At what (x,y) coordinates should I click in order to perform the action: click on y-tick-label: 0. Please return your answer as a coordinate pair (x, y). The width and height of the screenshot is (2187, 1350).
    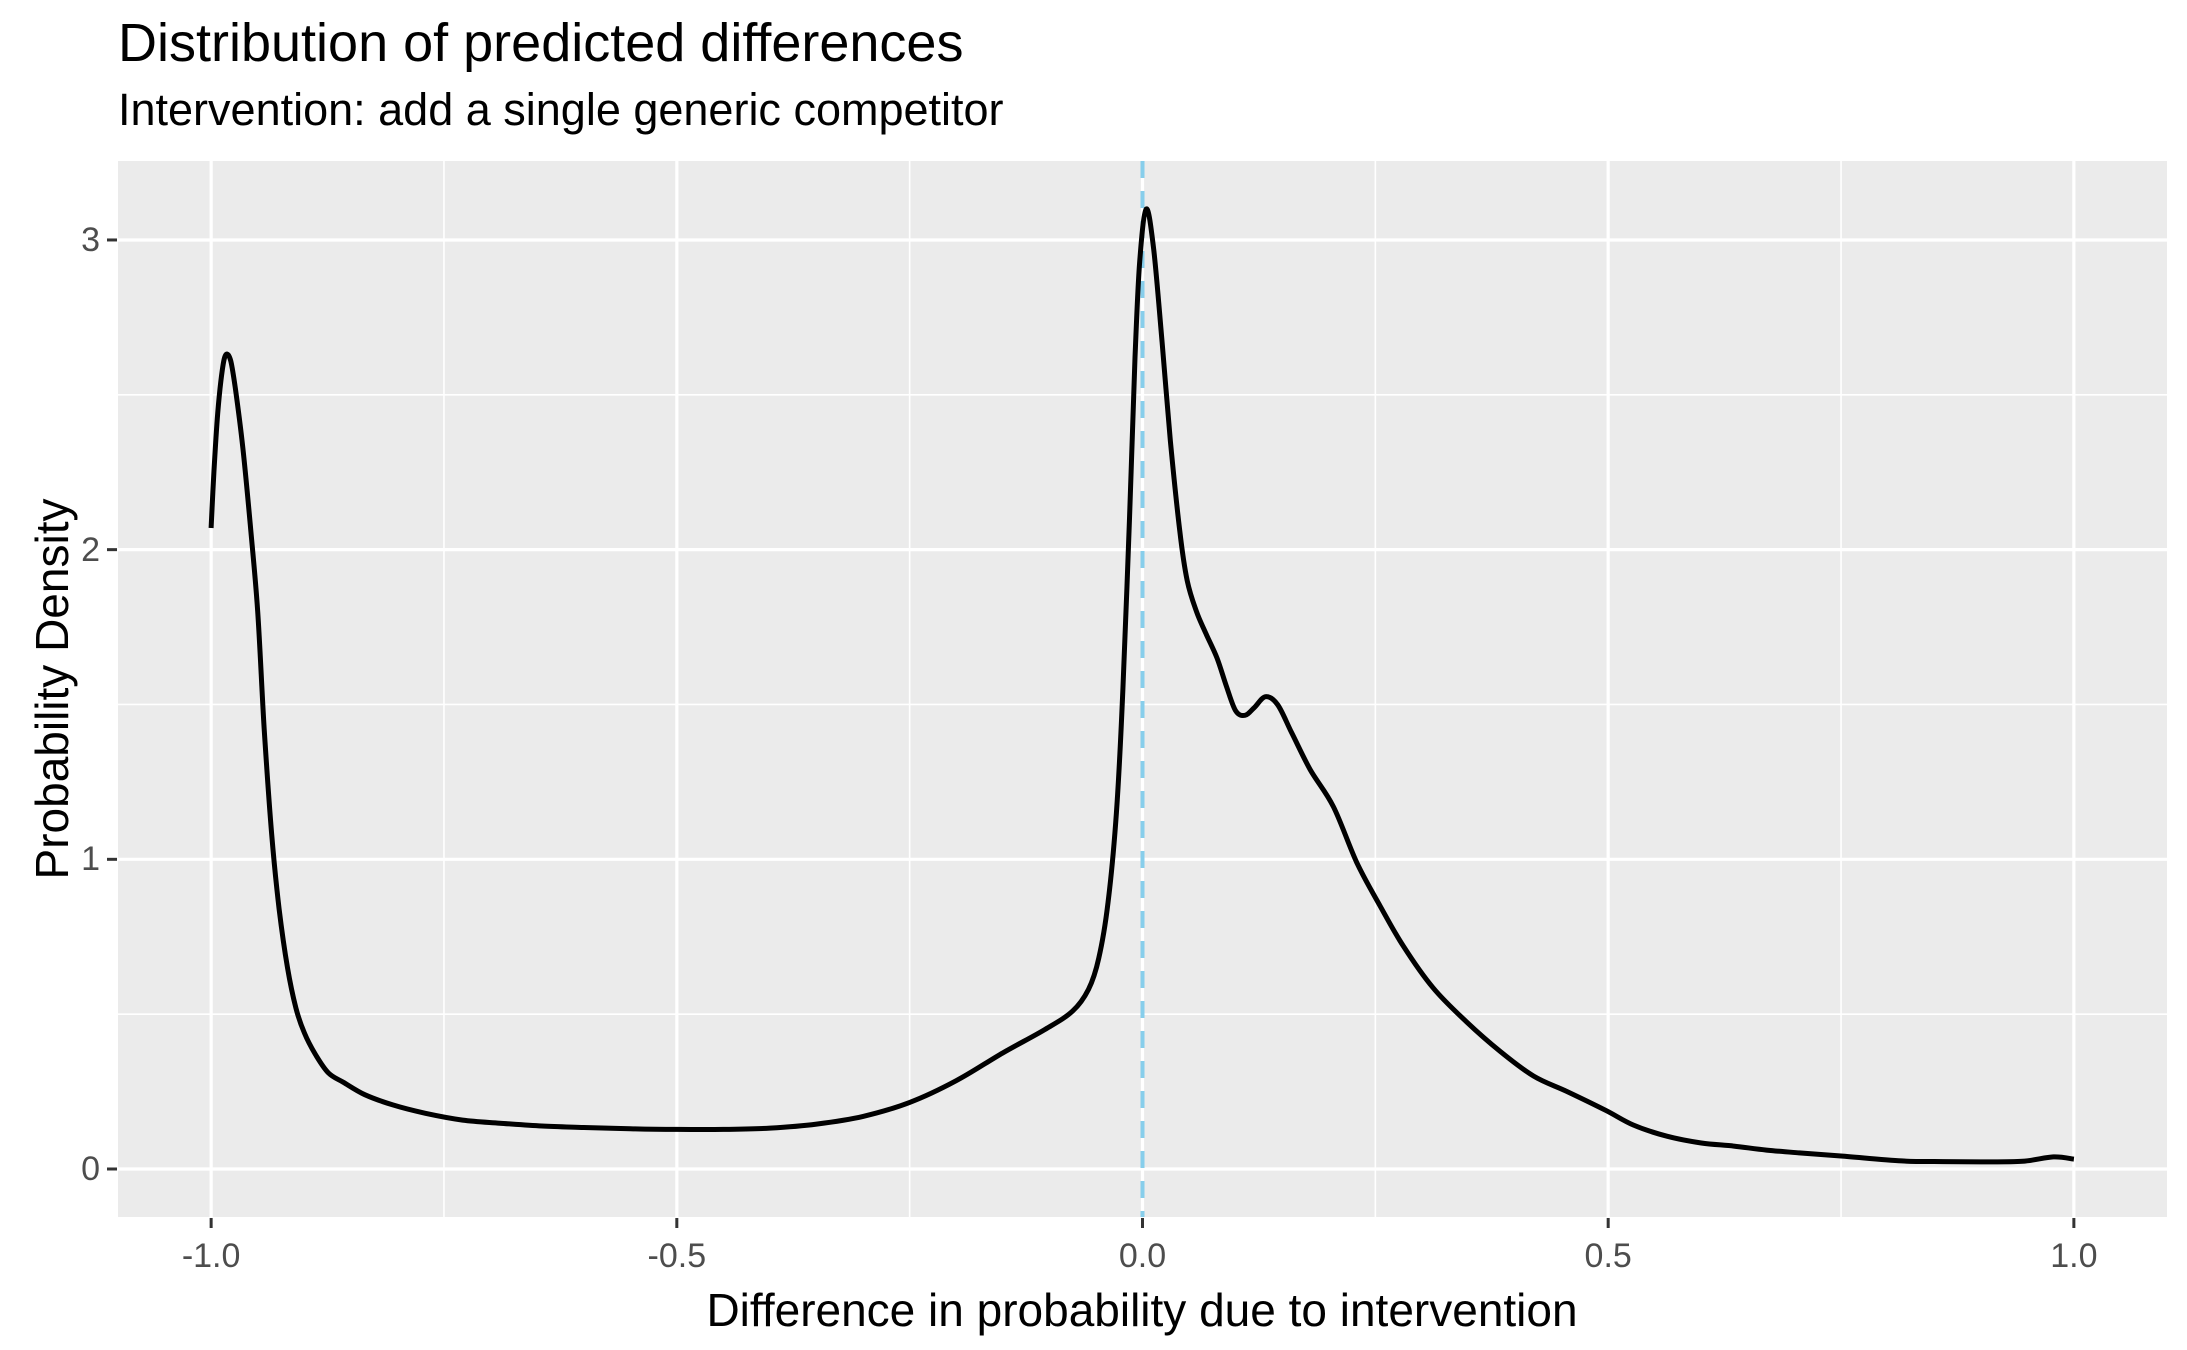
    Looking at the image, I should click on (90, 1169).